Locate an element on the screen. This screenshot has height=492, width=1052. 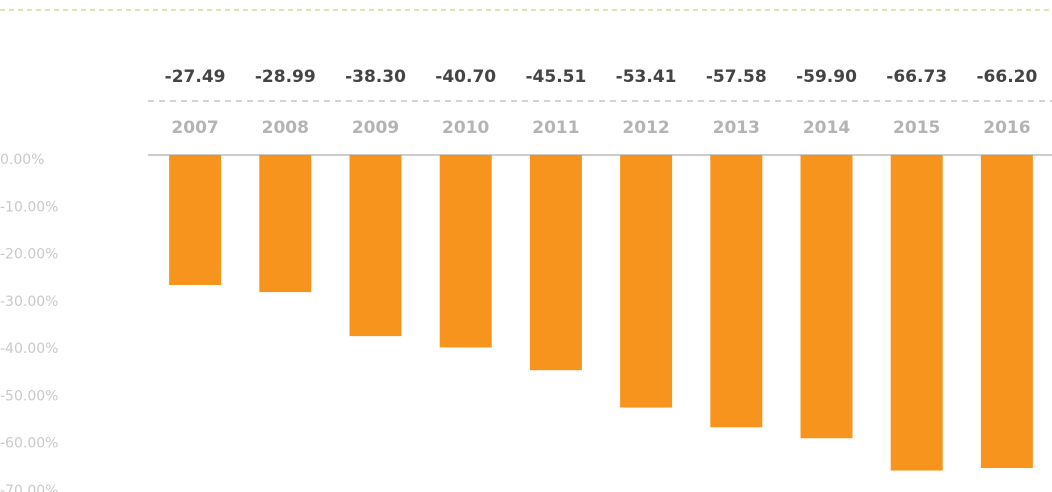
y-tick-label: -30.00% is located at coordinates (29, 302).